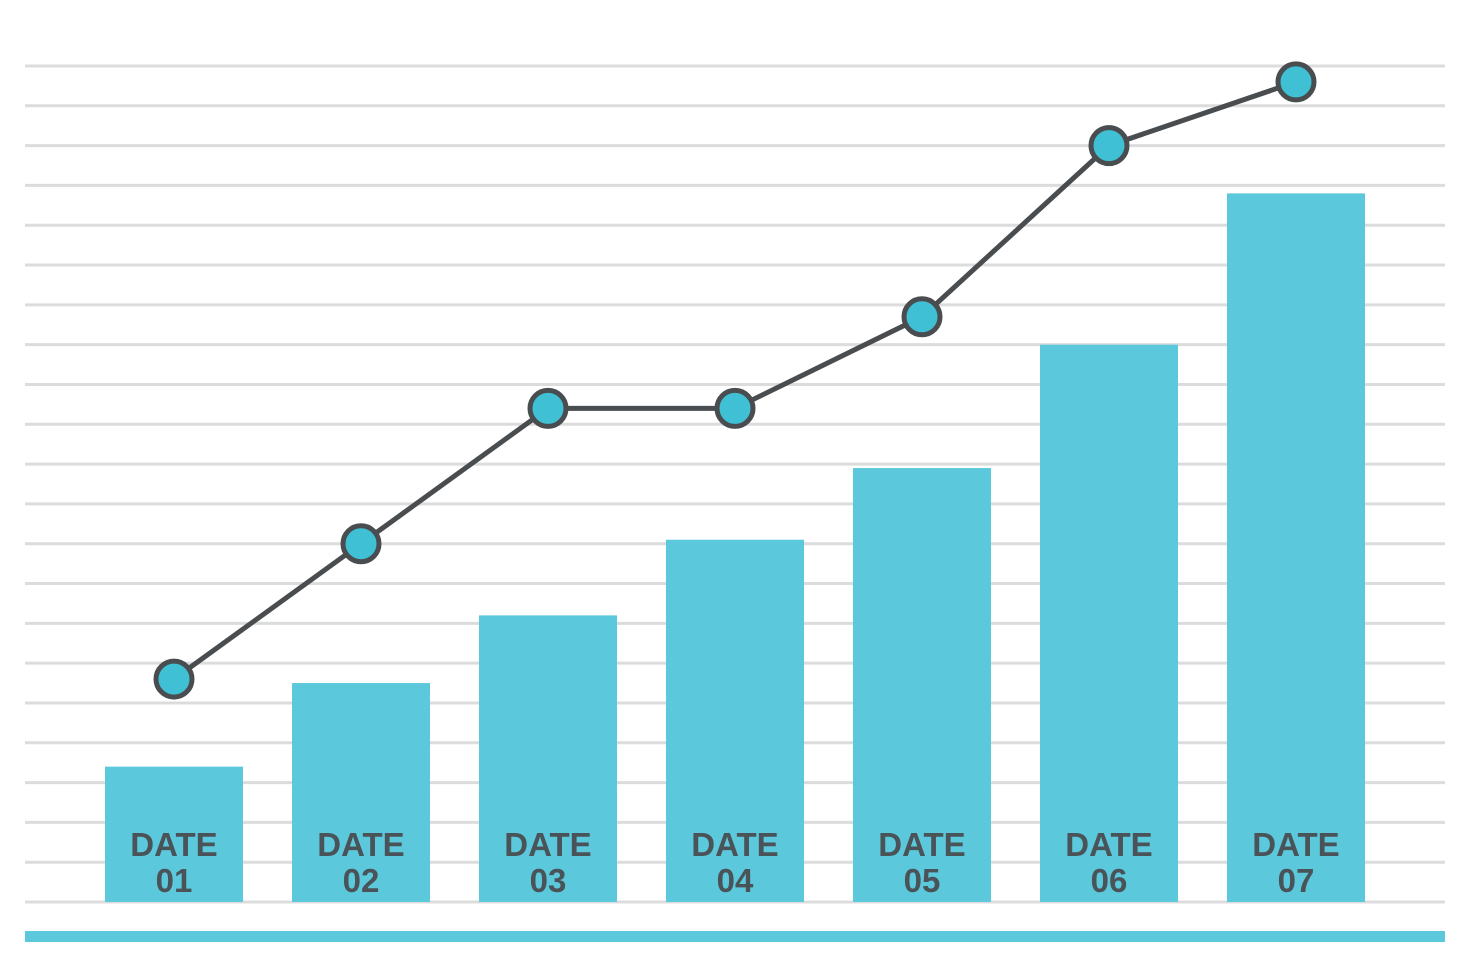 This screenshot has width=1470, height=980. What do you see at coordinates (735, 862) in the screenshot?
I see `category-label: DATE 04` at bounding box center [735, 862].